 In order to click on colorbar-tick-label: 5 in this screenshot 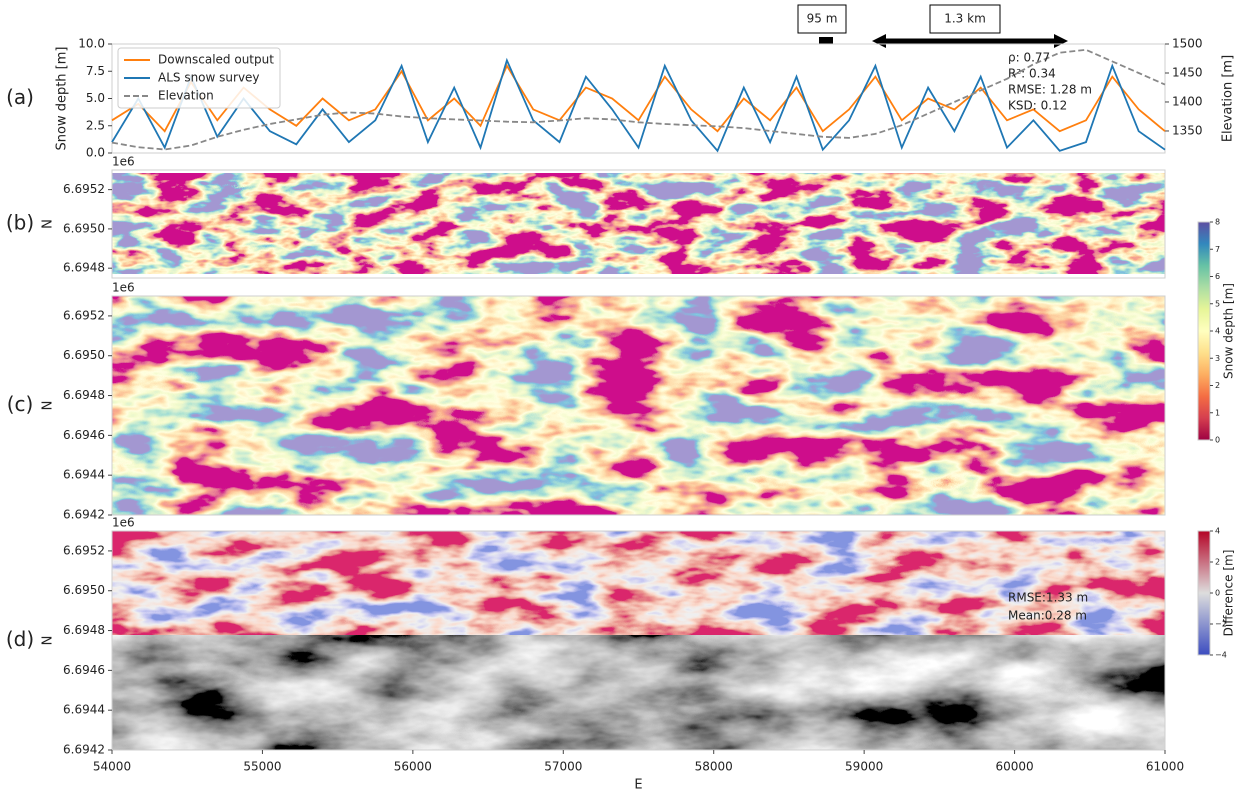, I will do `click(1217, 303)`.